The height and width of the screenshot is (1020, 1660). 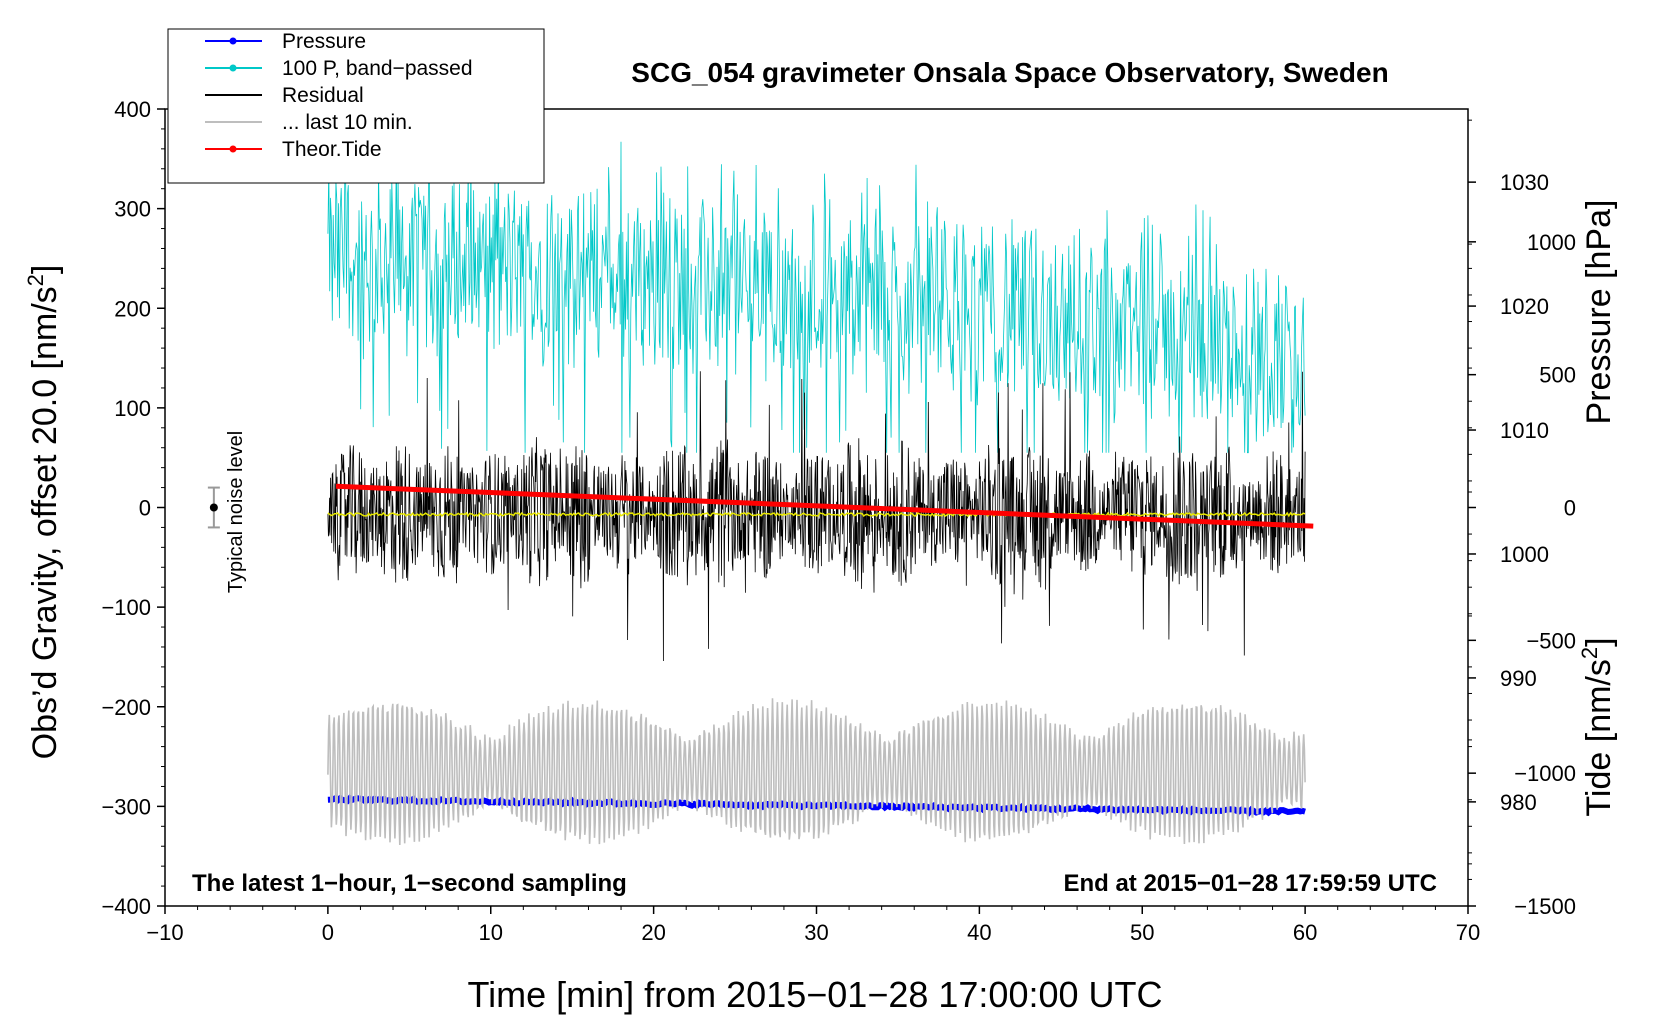 I want to click on series-last-10-min-line, so click(x=816, y=772).